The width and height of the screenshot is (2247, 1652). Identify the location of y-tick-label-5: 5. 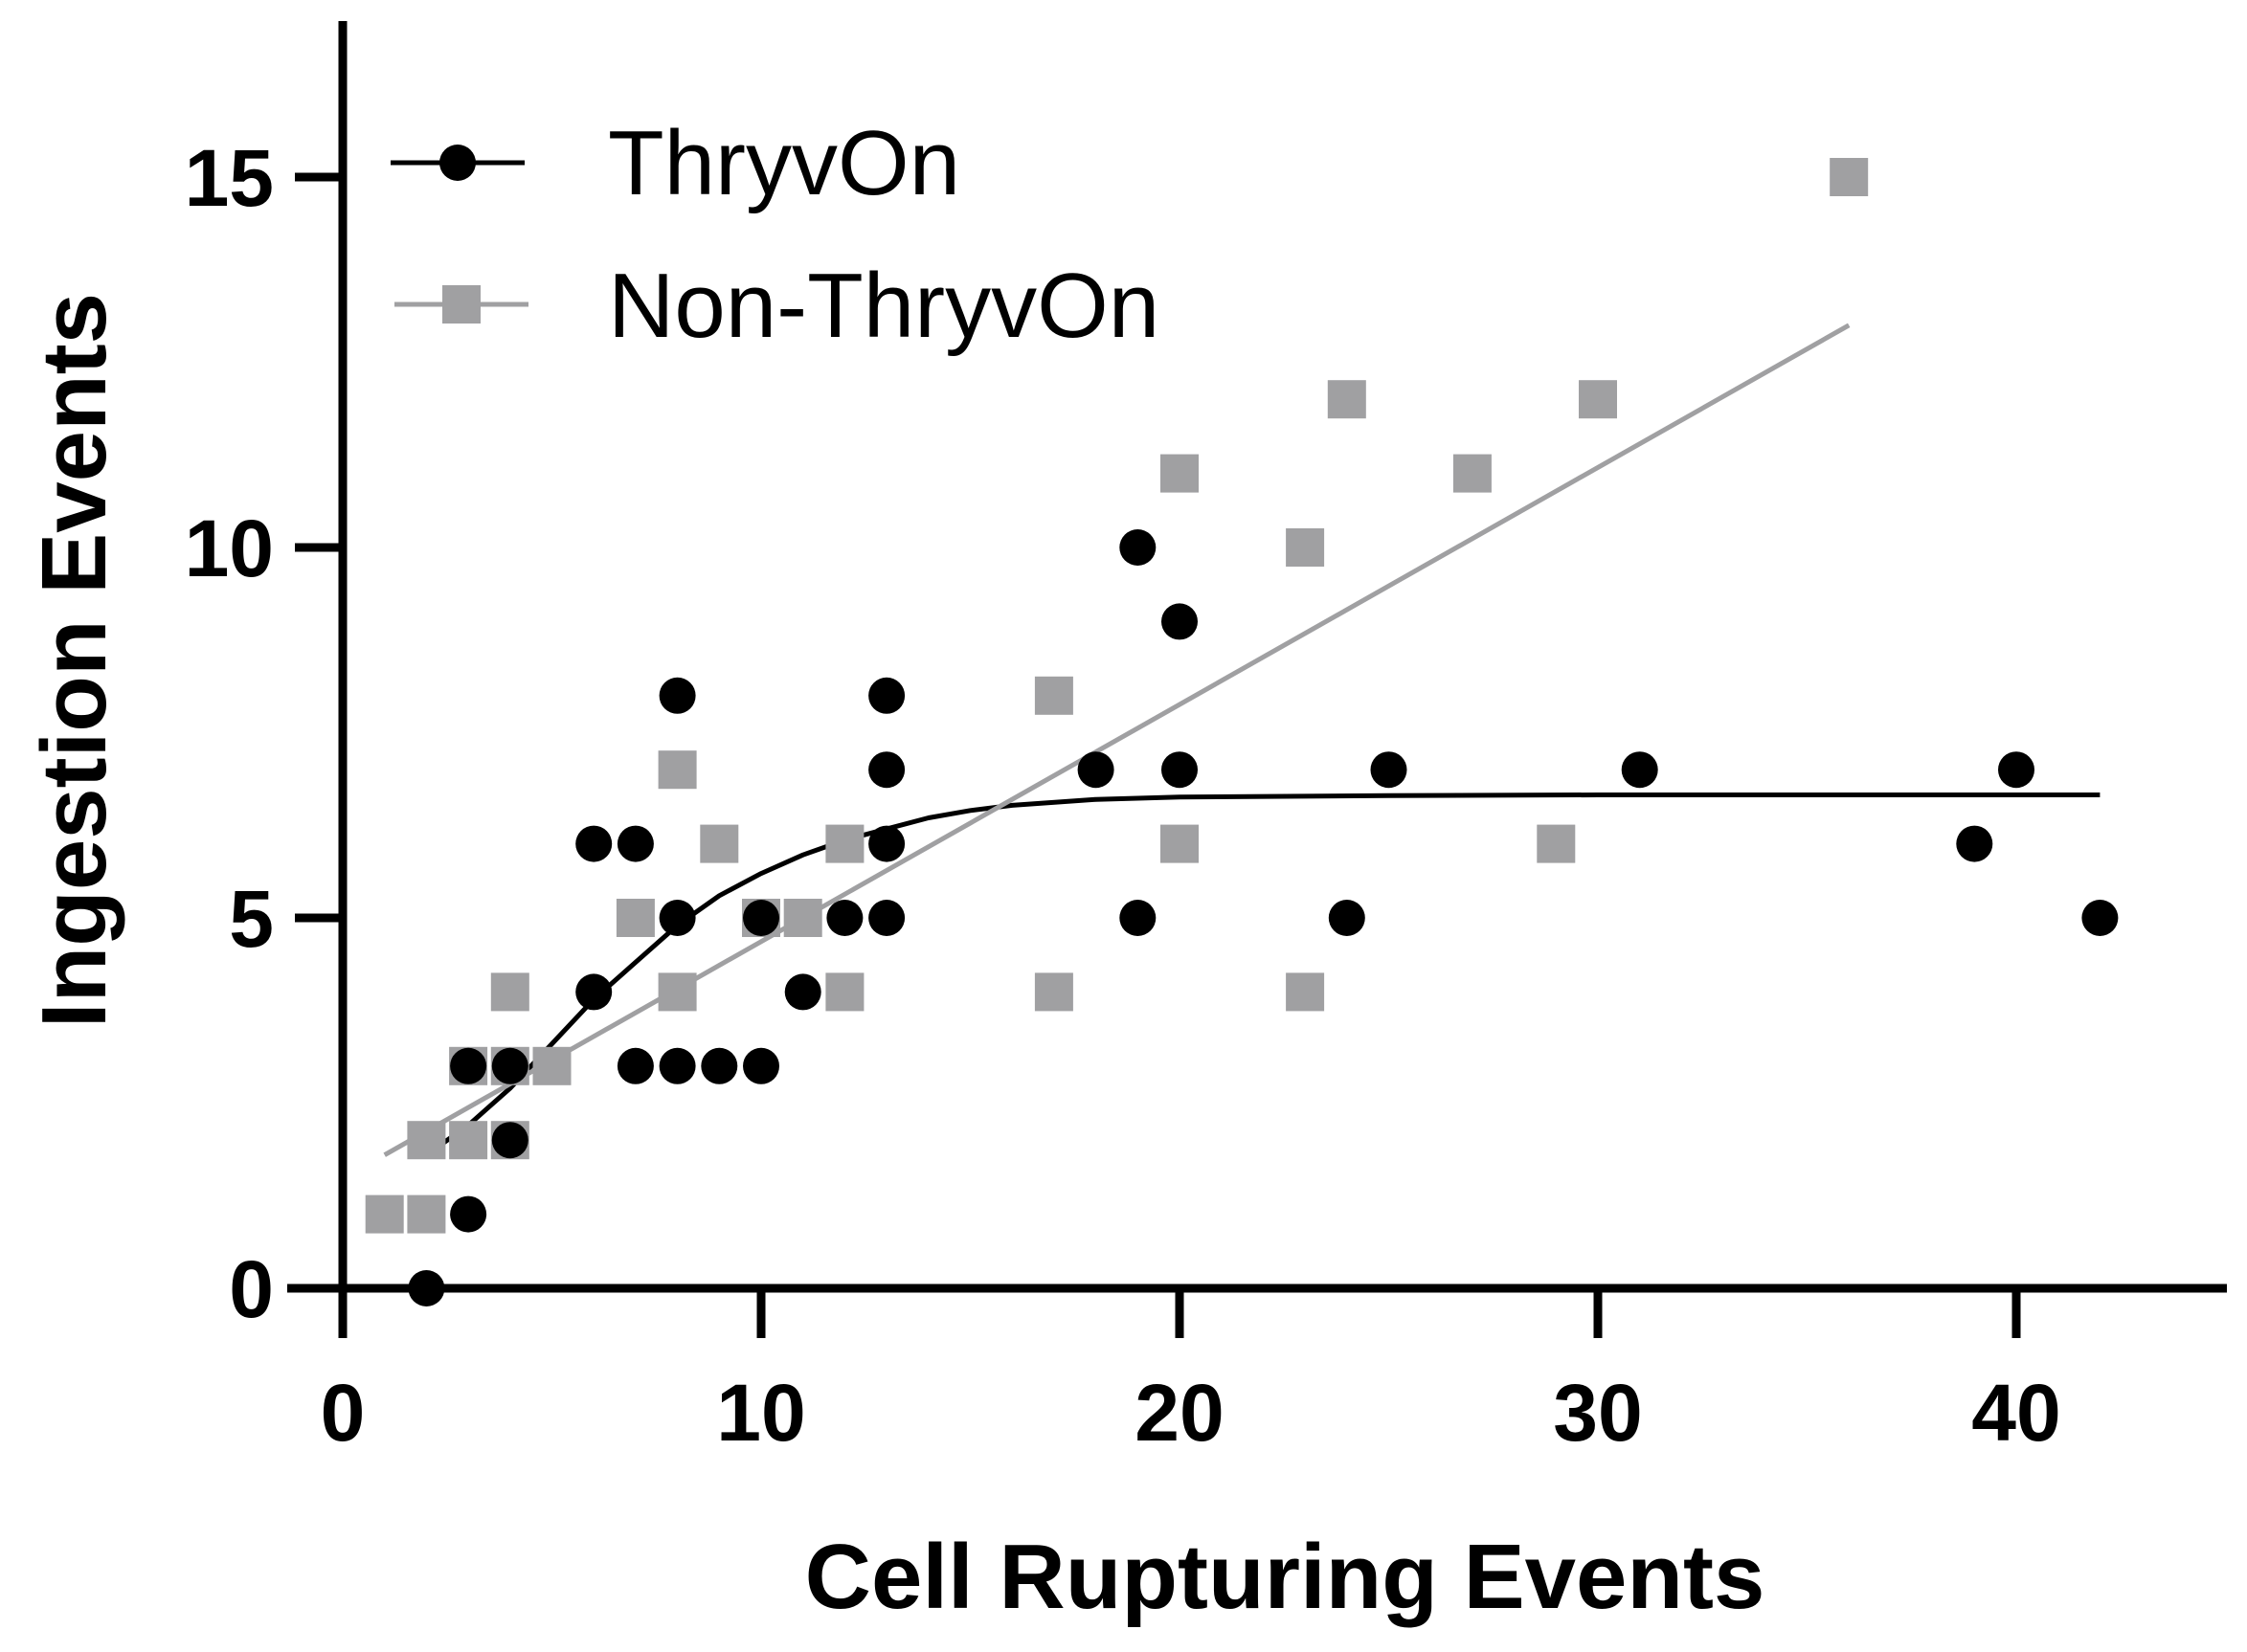
(251, 919).